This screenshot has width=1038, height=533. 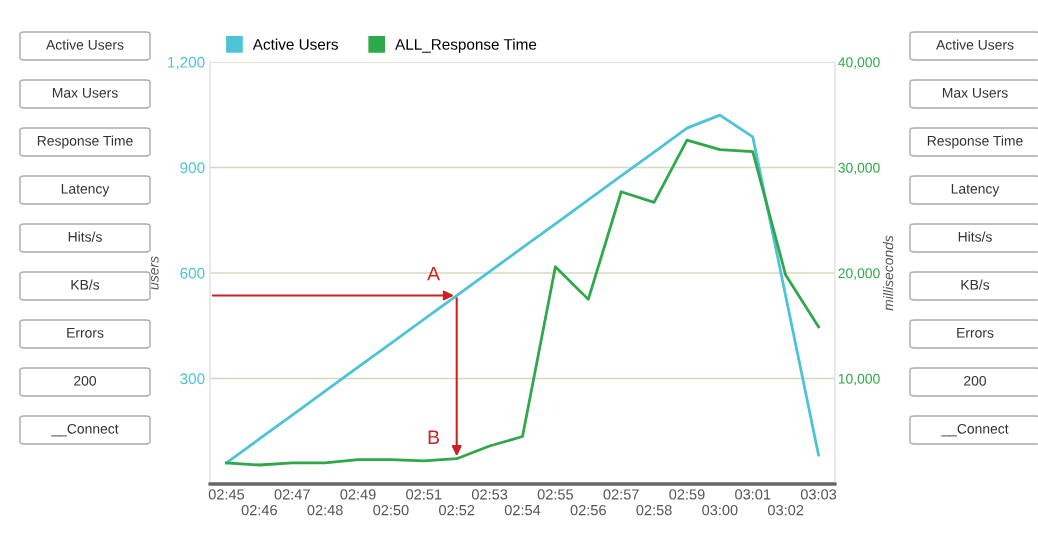 What do you see at coordinates (654, 510) in the screenshot?
I see `x-tick-label: 02:58` at bounding box center [654, 510].